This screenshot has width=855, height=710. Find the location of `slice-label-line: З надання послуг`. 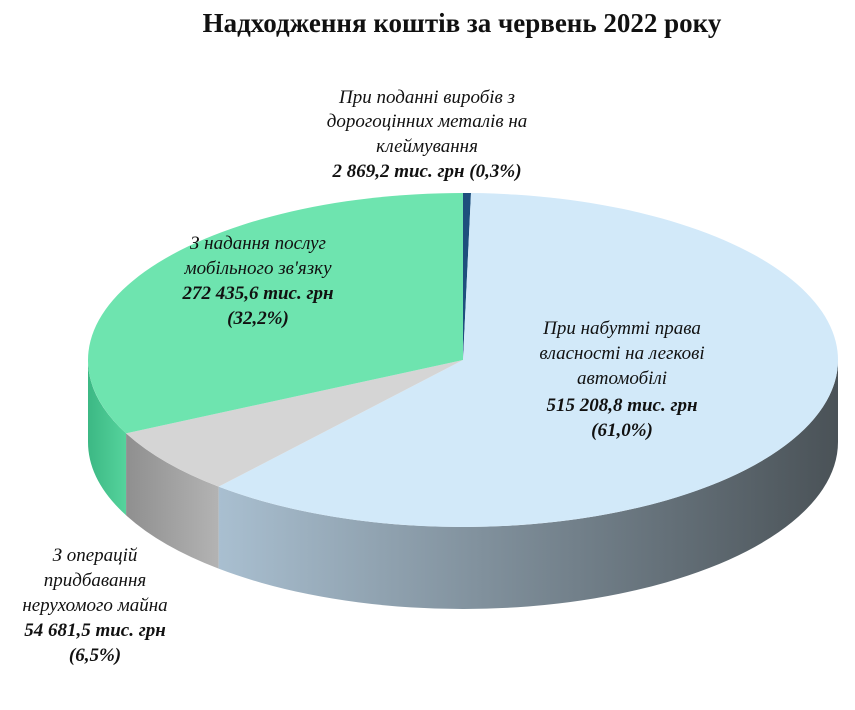

slice-label-line: З надання послуг is located at coordinates (258, 243).